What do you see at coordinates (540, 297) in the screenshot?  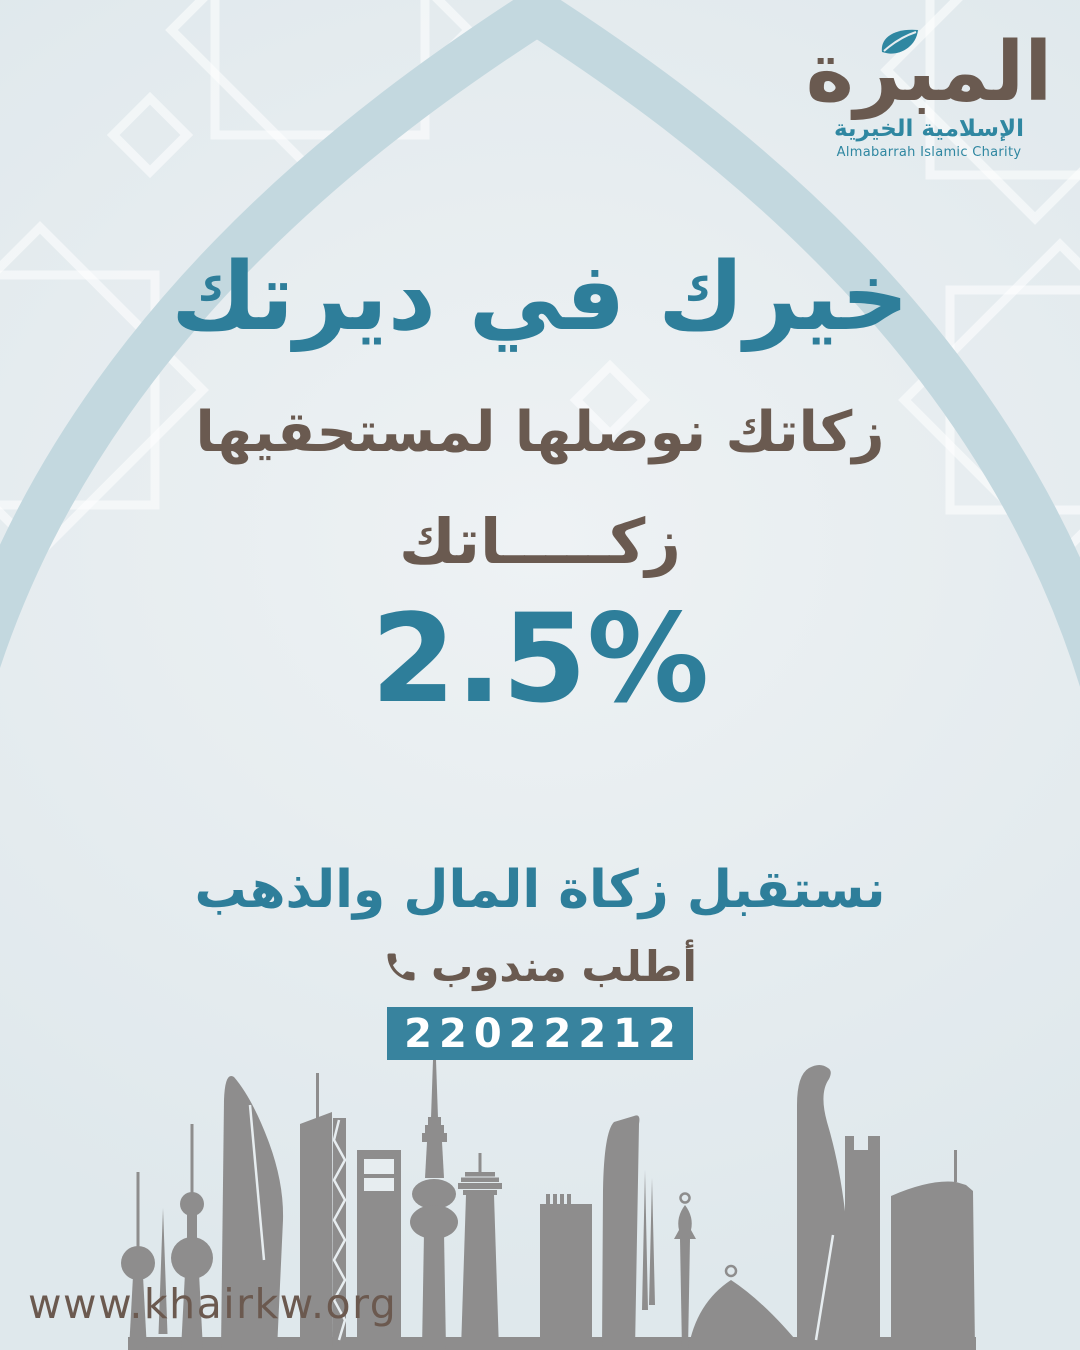 I see `headline: خيرك في ديرتك` at bounding box center [540, 297].